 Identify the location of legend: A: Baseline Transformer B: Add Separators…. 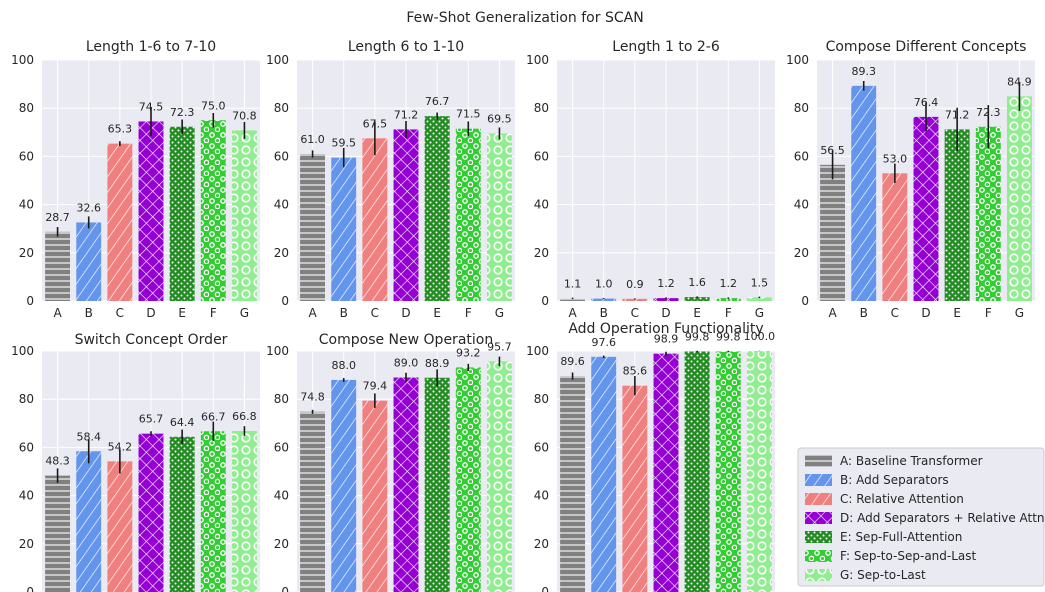
(921, 517).